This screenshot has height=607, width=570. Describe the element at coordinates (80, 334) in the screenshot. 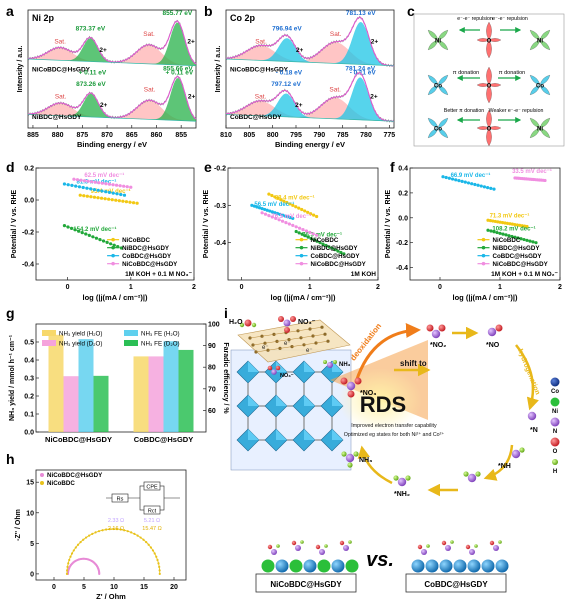

I see `legend-entry: NH₃ yield (H₂O)` at that location.